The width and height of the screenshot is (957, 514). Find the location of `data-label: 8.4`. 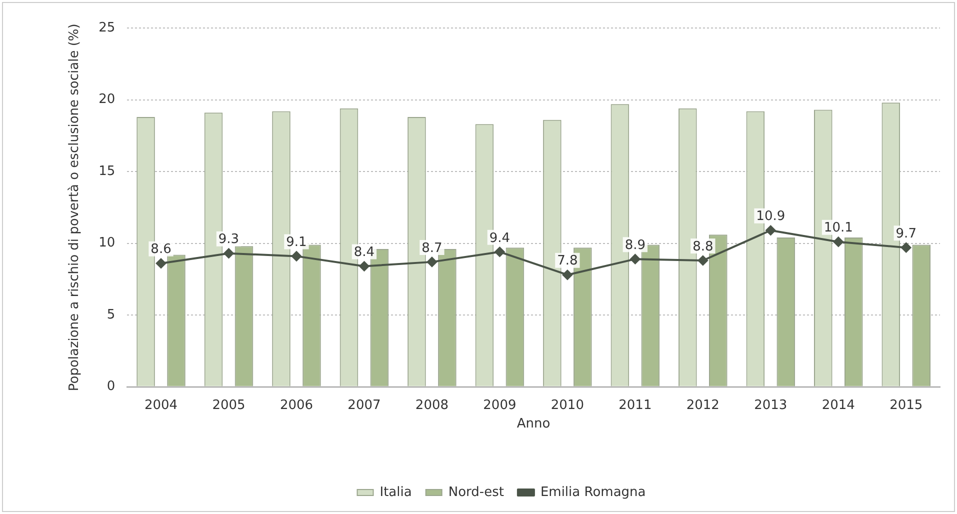

data-label: 8.4 is located at coordinates (364, 252).